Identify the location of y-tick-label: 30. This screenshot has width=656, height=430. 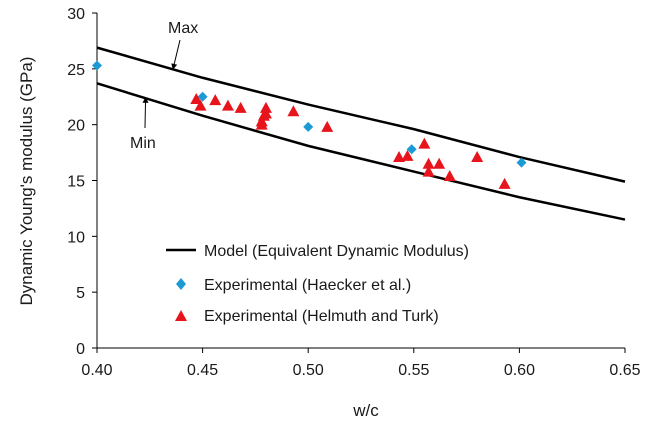
(76, 14).